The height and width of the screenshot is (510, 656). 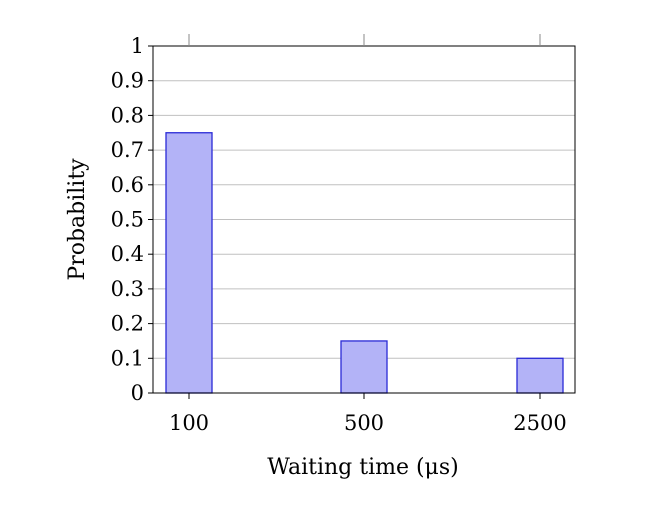 I want to click on y-tick-label: 0.1, so click(x=127, y=358).